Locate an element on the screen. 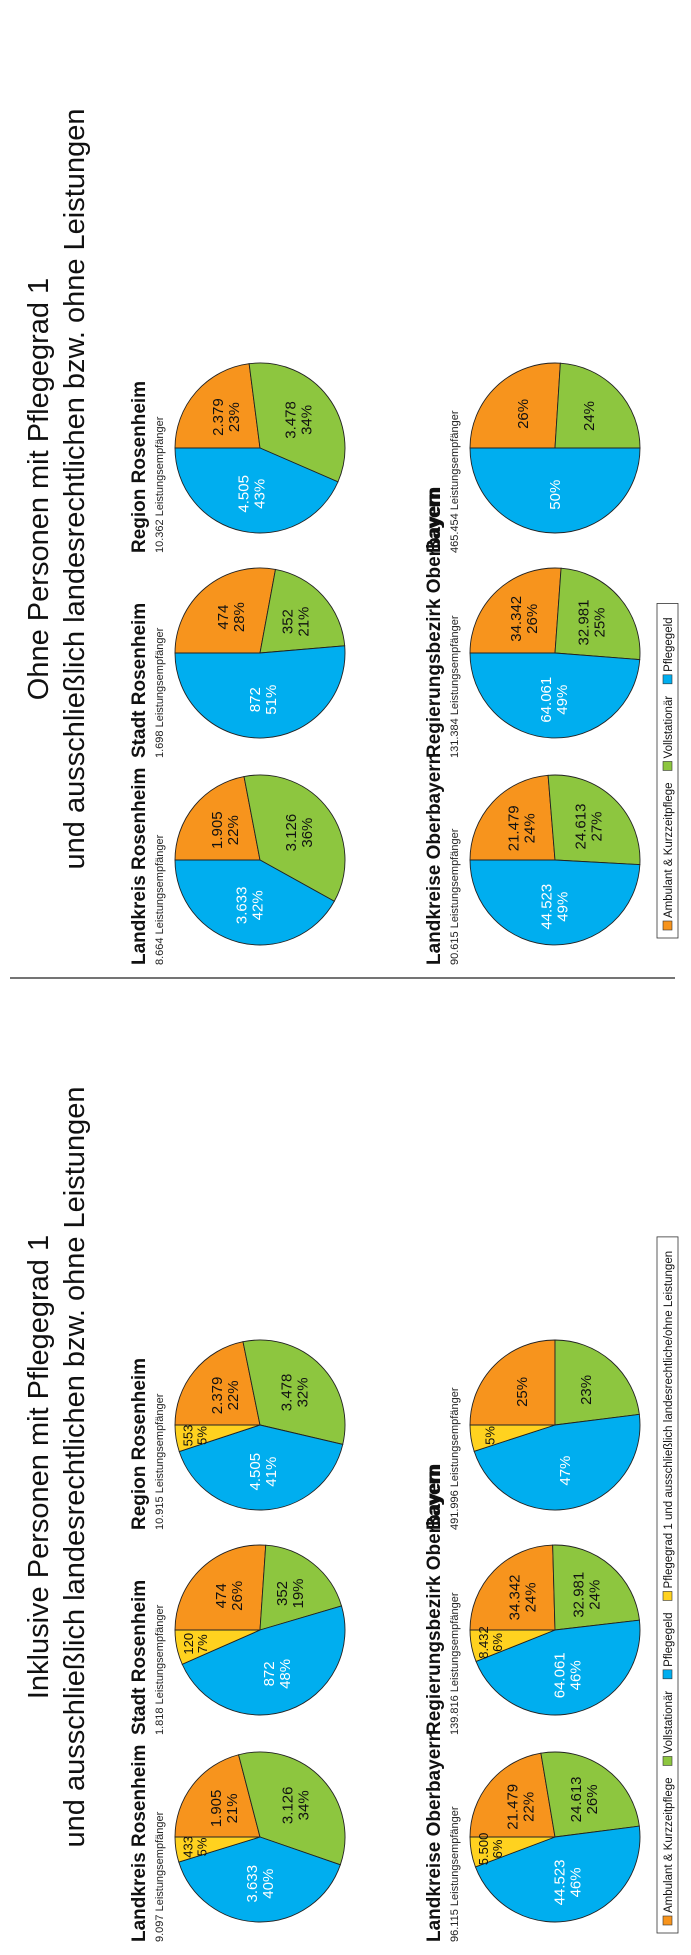 This screenshot has height=1955, width=691. slice-value-label: 3.478 is located at coordinates (290, 420).